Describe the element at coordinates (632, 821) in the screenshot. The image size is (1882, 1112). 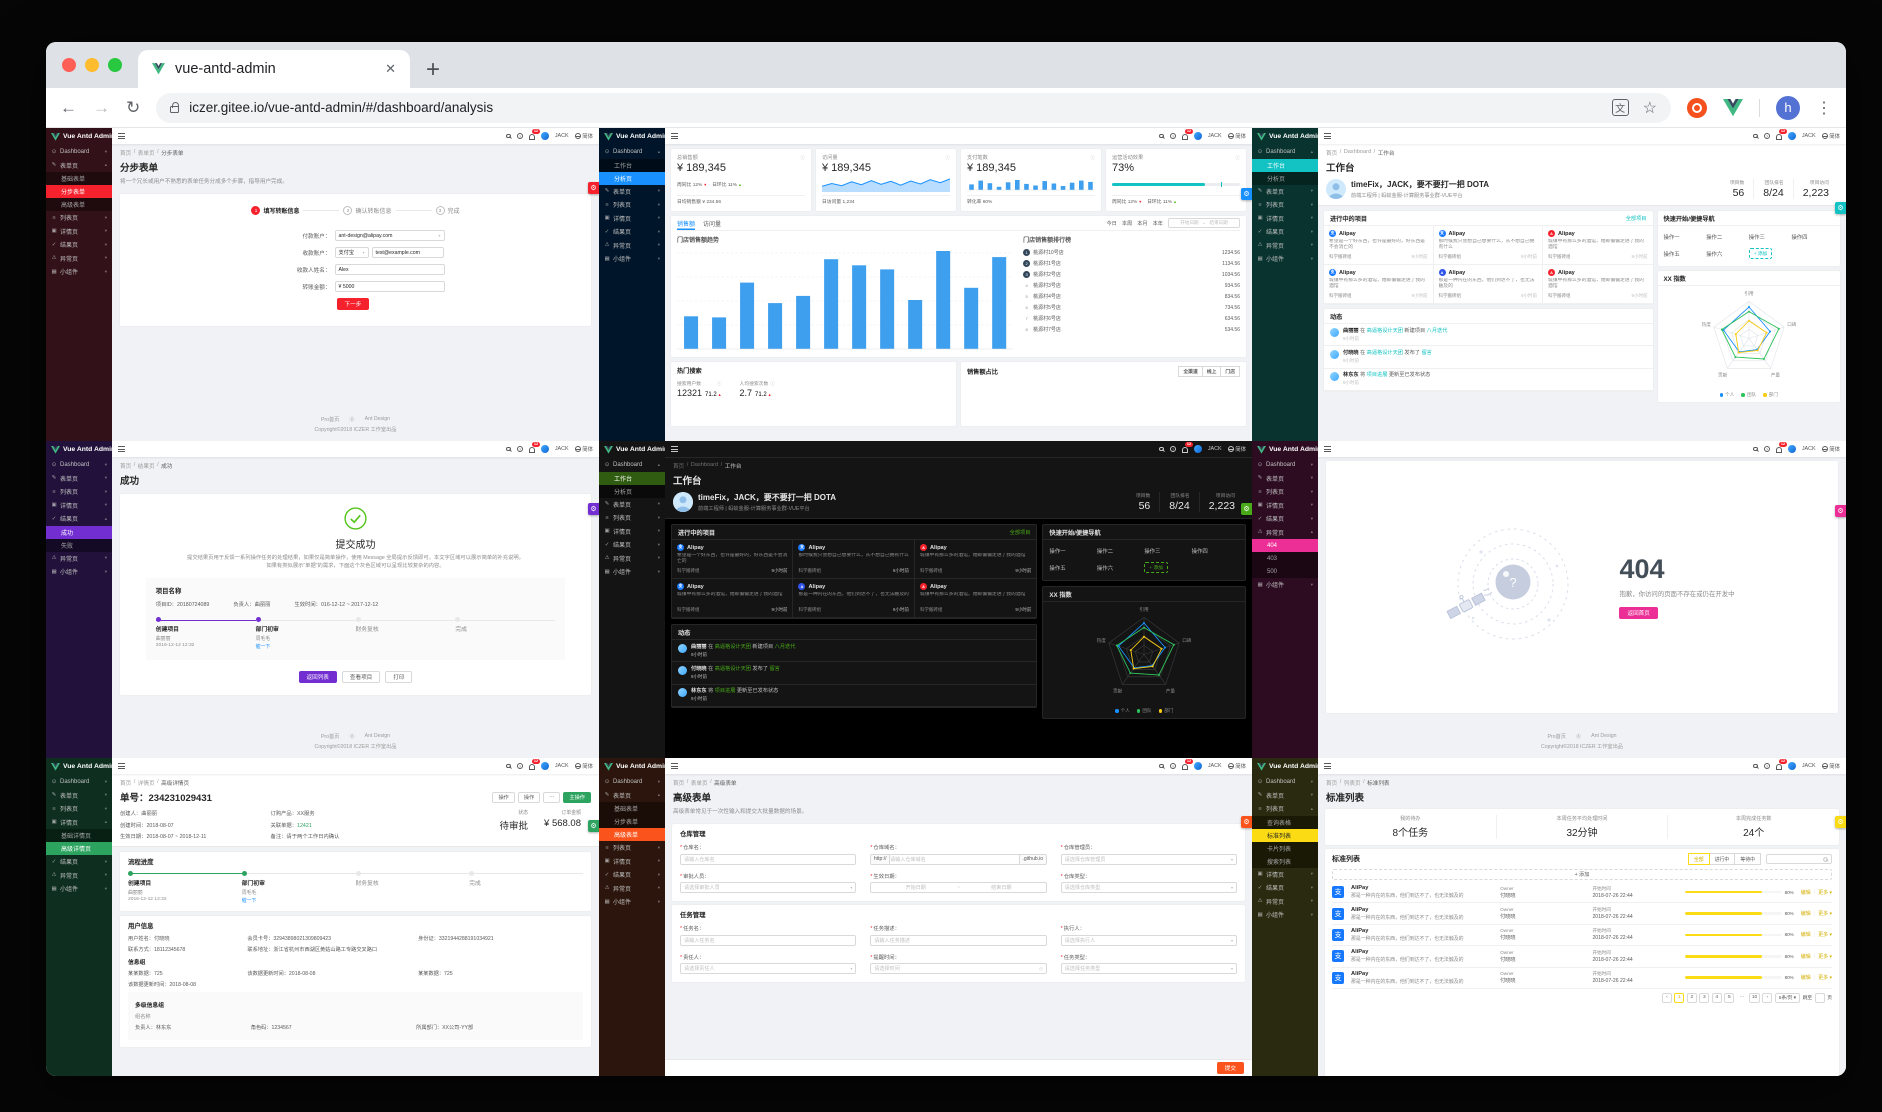
I see `sidebar-subitem-分步表单: 分步表单` at that location.